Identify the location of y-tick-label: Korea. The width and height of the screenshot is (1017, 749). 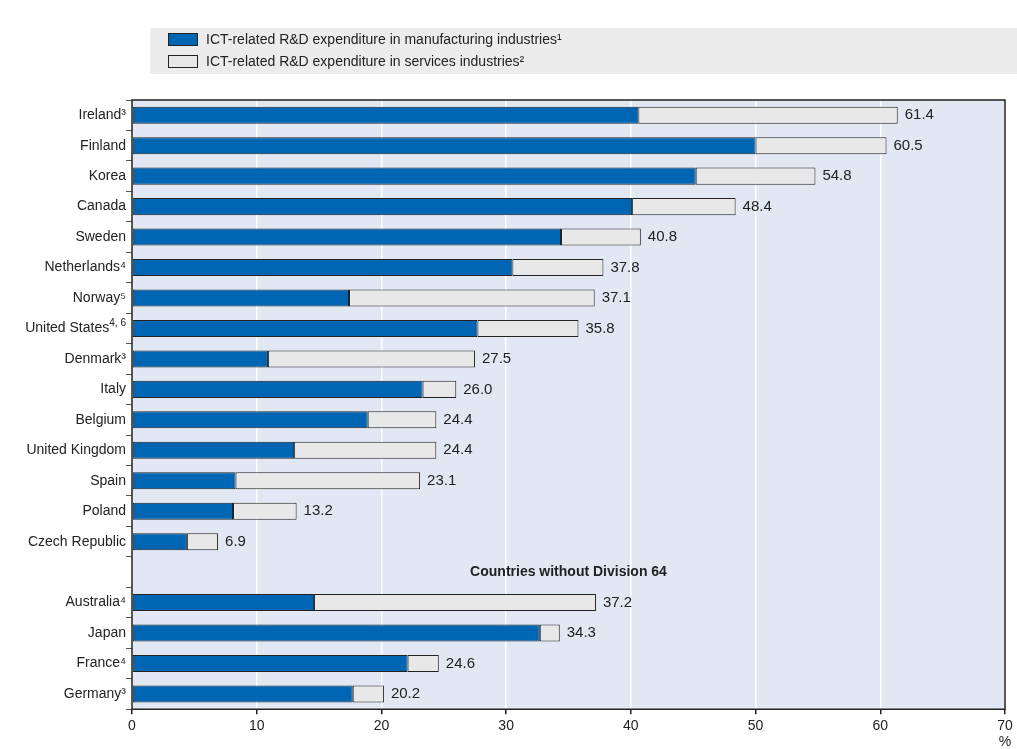
(107, 175).